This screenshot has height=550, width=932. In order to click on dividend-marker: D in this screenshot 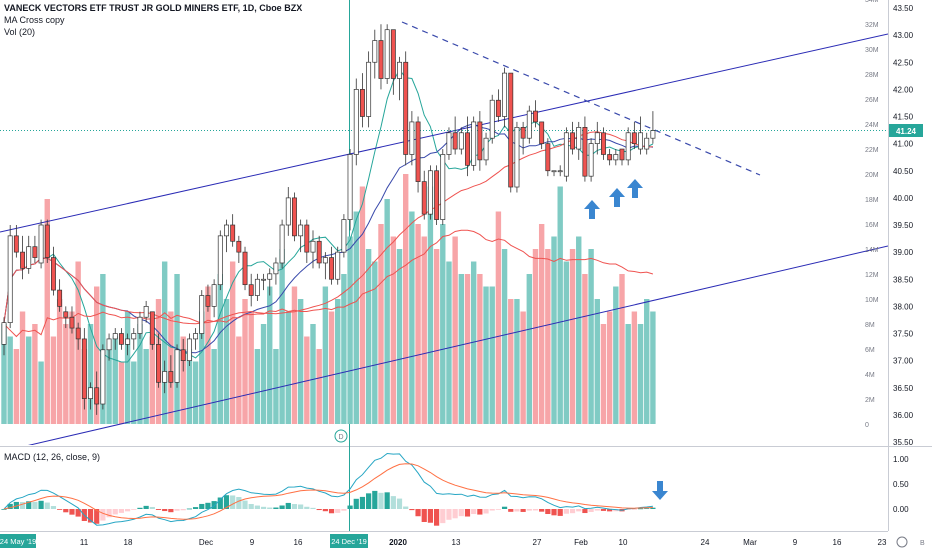, I will do `click(341, 436)`.